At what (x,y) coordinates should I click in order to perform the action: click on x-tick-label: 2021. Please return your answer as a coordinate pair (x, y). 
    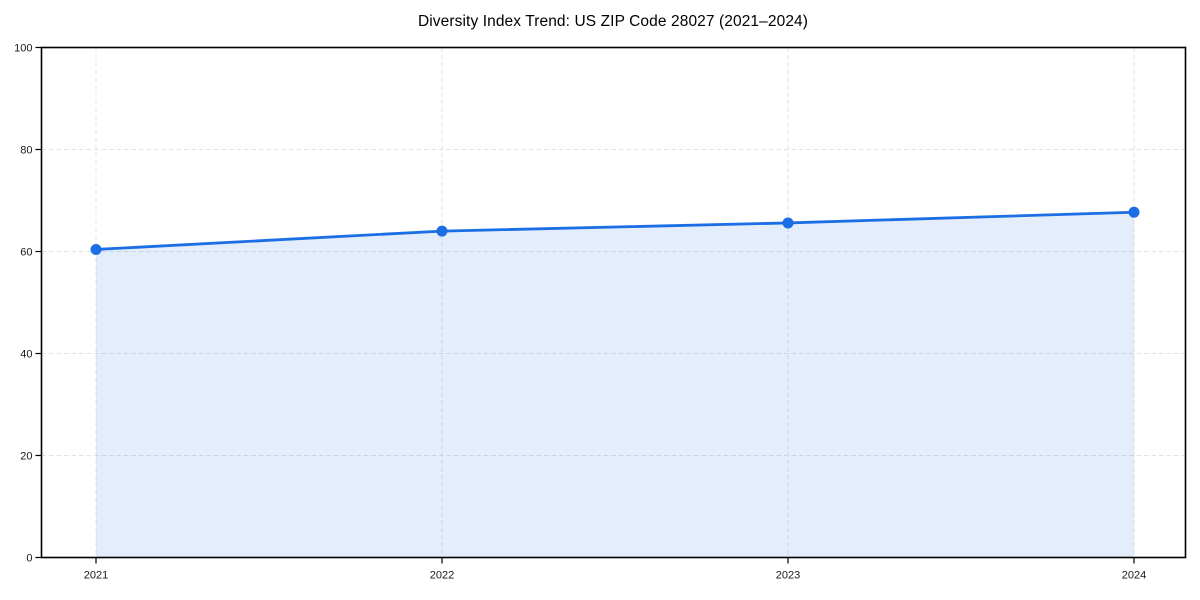
    Looking at the image, I should click on (96, 576).